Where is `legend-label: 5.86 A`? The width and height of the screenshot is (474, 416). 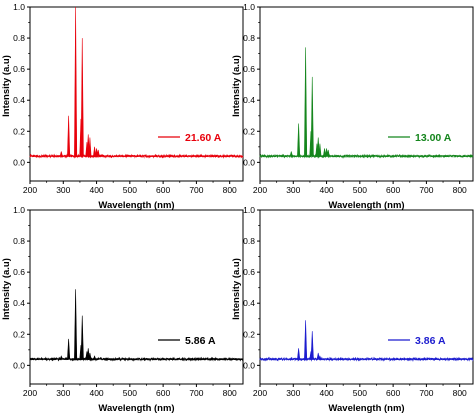 legend-label: 5.86 A is located at coordinates (200, 341).